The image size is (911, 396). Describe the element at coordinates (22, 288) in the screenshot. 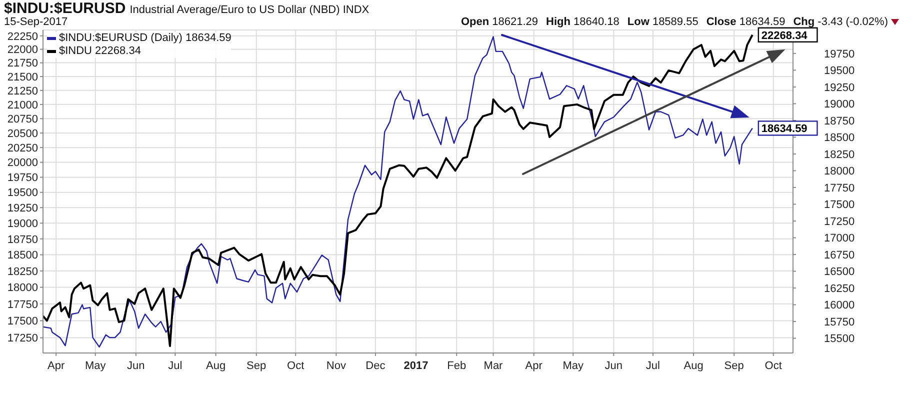

I see `y-tick-label: 18000` at that location.